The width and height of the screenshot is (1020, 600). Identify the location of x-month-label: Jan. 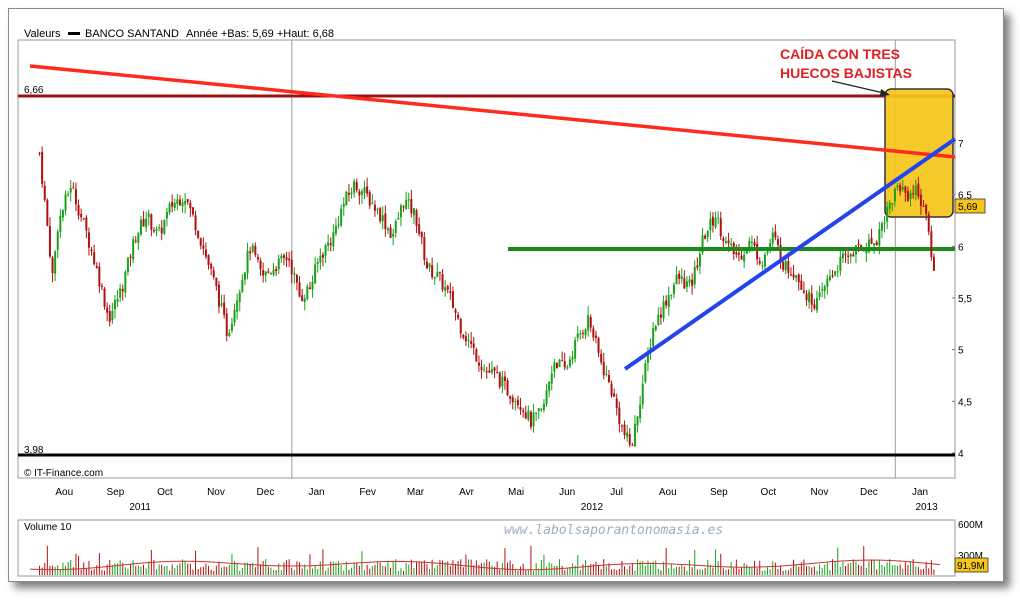
(920, 492).